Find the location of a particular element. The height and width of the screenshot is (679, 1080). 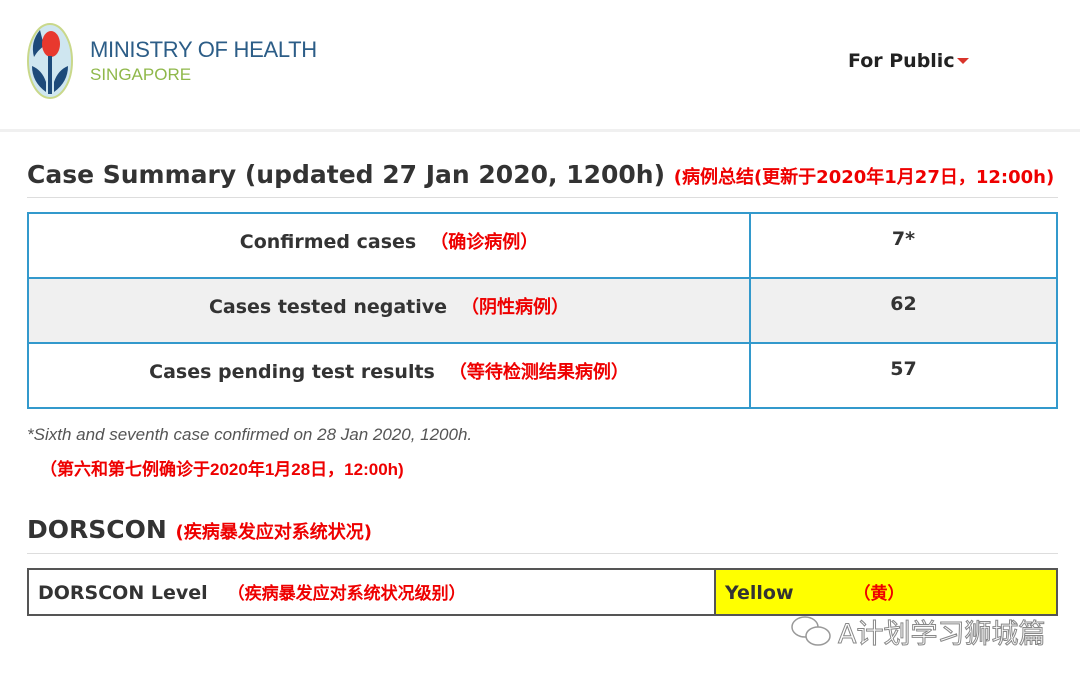

dorscon-title: DORSCON (疾病暴发应对系统状况) is located at coordinates (199, 529).